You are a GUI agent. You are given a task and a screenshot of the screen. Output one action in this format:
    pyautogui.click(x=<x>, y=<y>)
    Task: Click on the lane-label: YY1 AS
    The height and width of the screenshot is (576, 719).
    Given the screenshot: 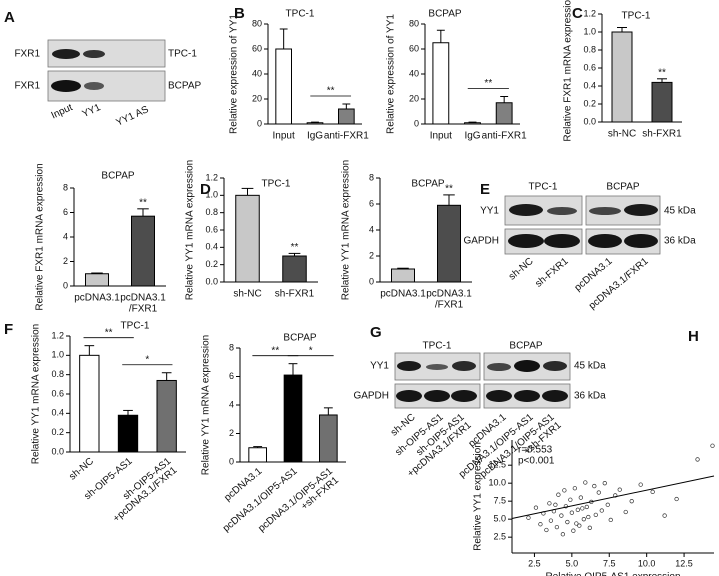 What is the action you would take?
    pyautogui.click(x=132, y=116)
    